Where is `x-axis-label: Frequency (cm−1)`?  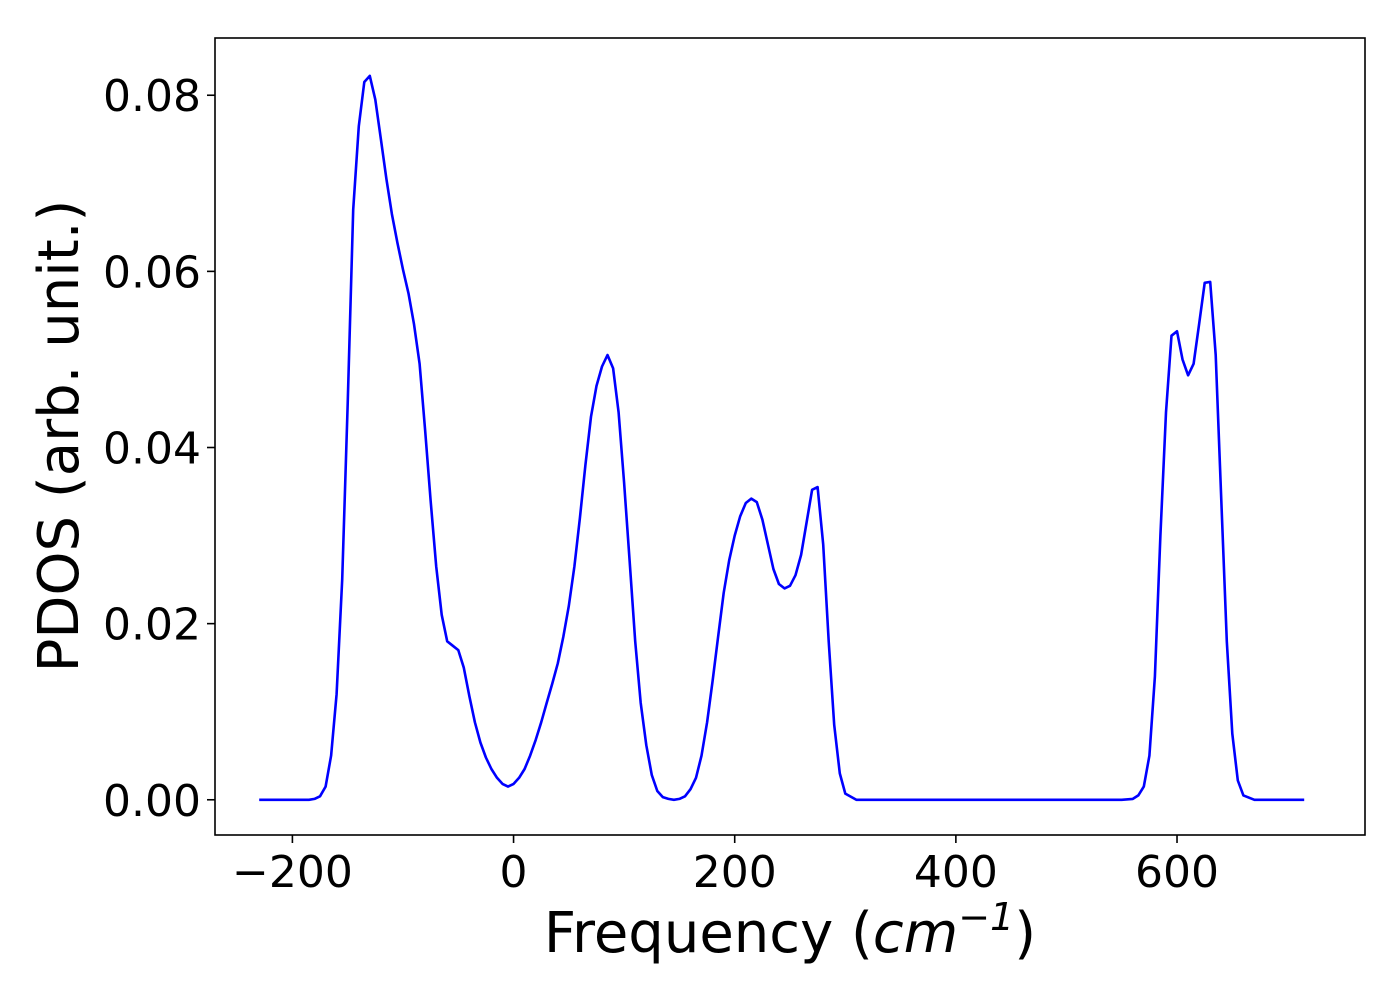
x-axis-label: Frequency (cm−1) is located at coordinates (790, 930).